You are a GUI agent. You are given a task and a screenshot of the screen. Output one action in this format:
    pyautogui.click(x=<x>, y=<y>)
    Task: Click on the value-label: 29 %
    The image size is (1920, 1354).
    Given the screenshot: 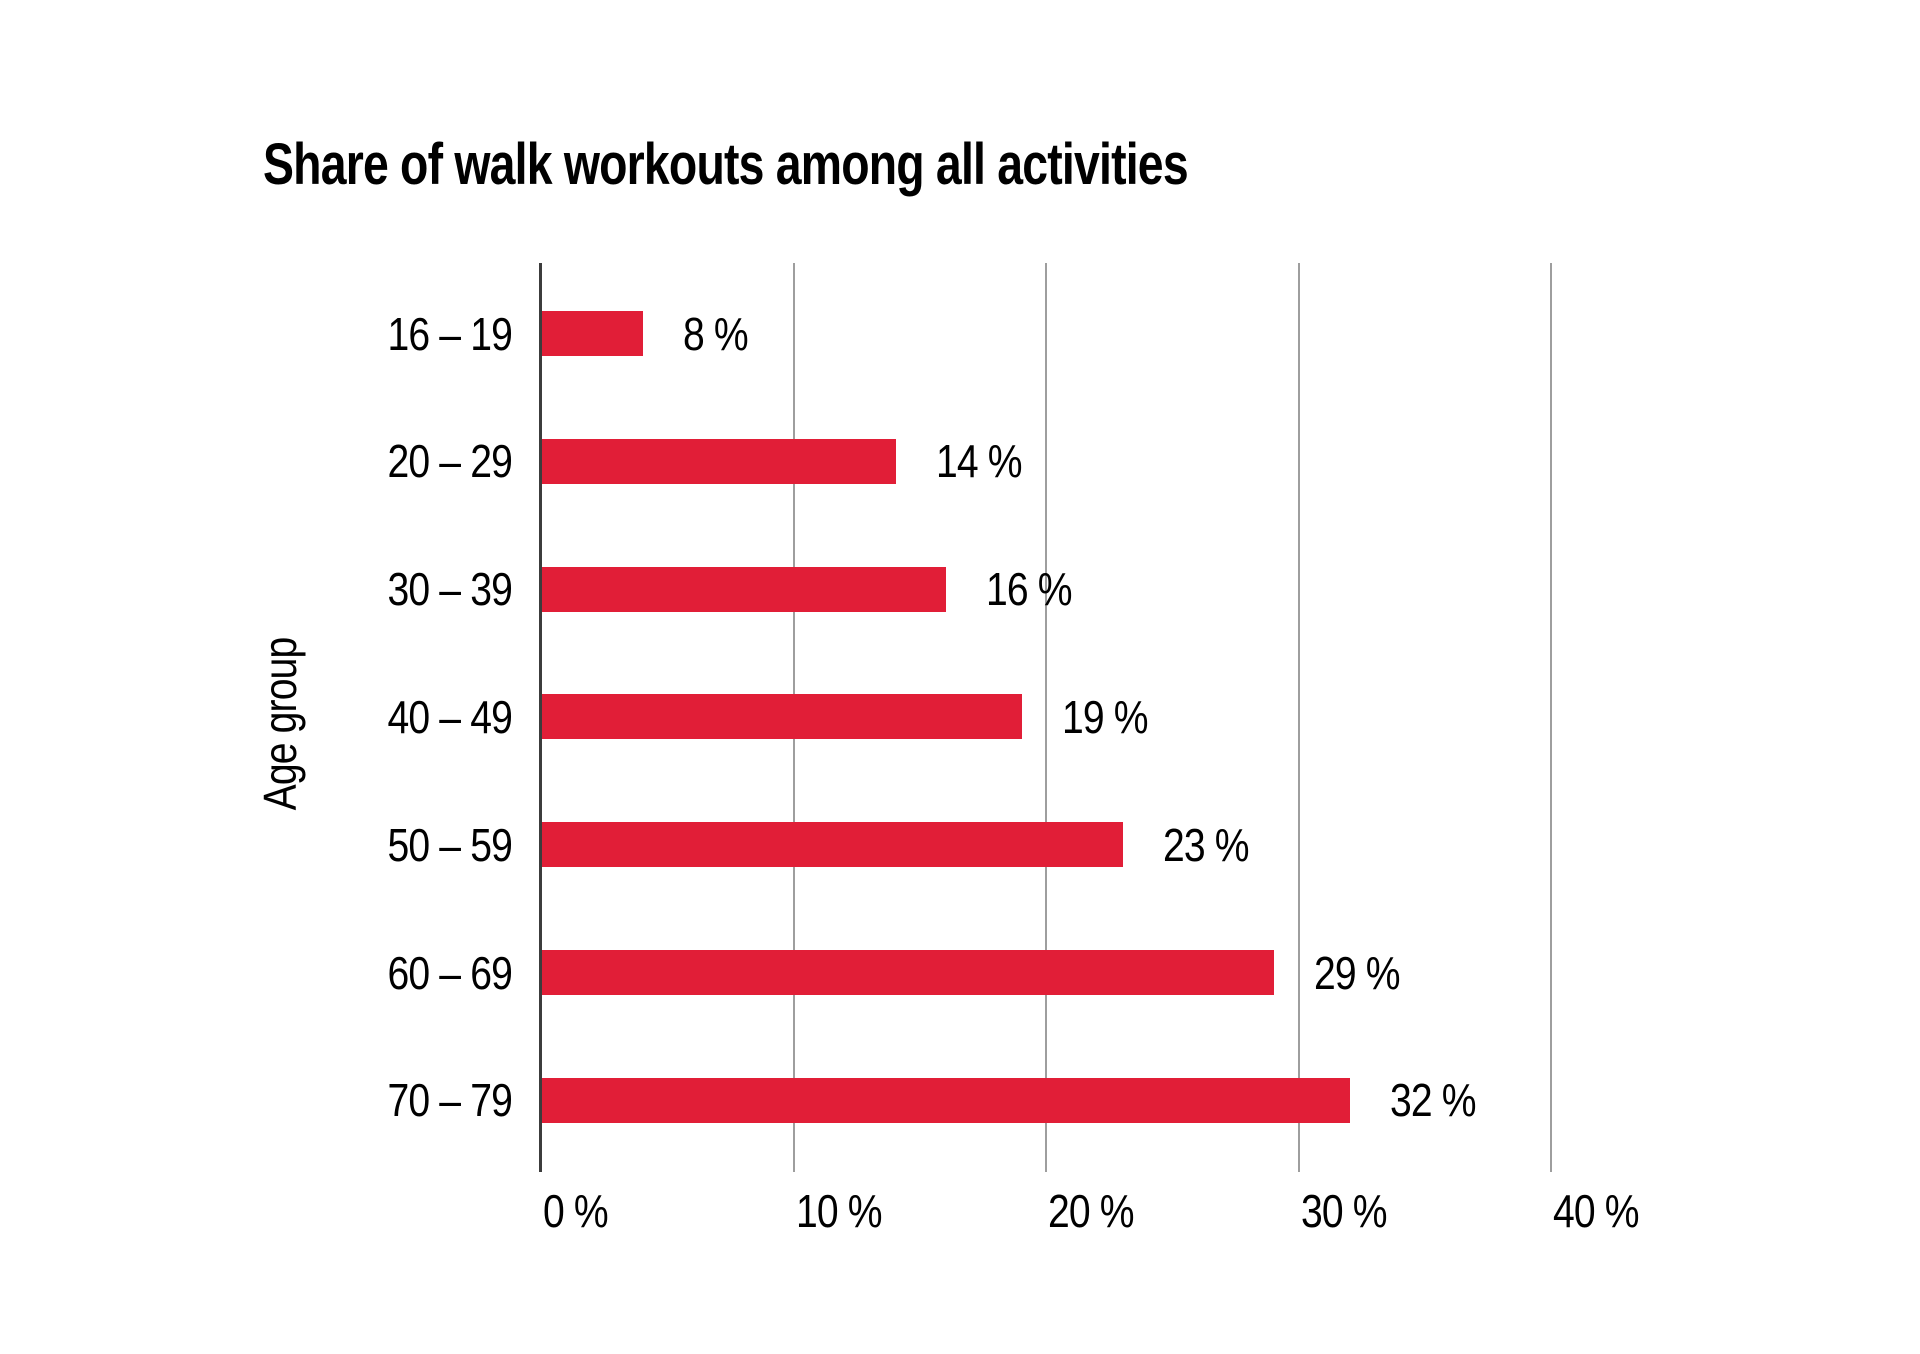 What is the action you would take?
    pyautogui.click(x=1357, y=972)
    